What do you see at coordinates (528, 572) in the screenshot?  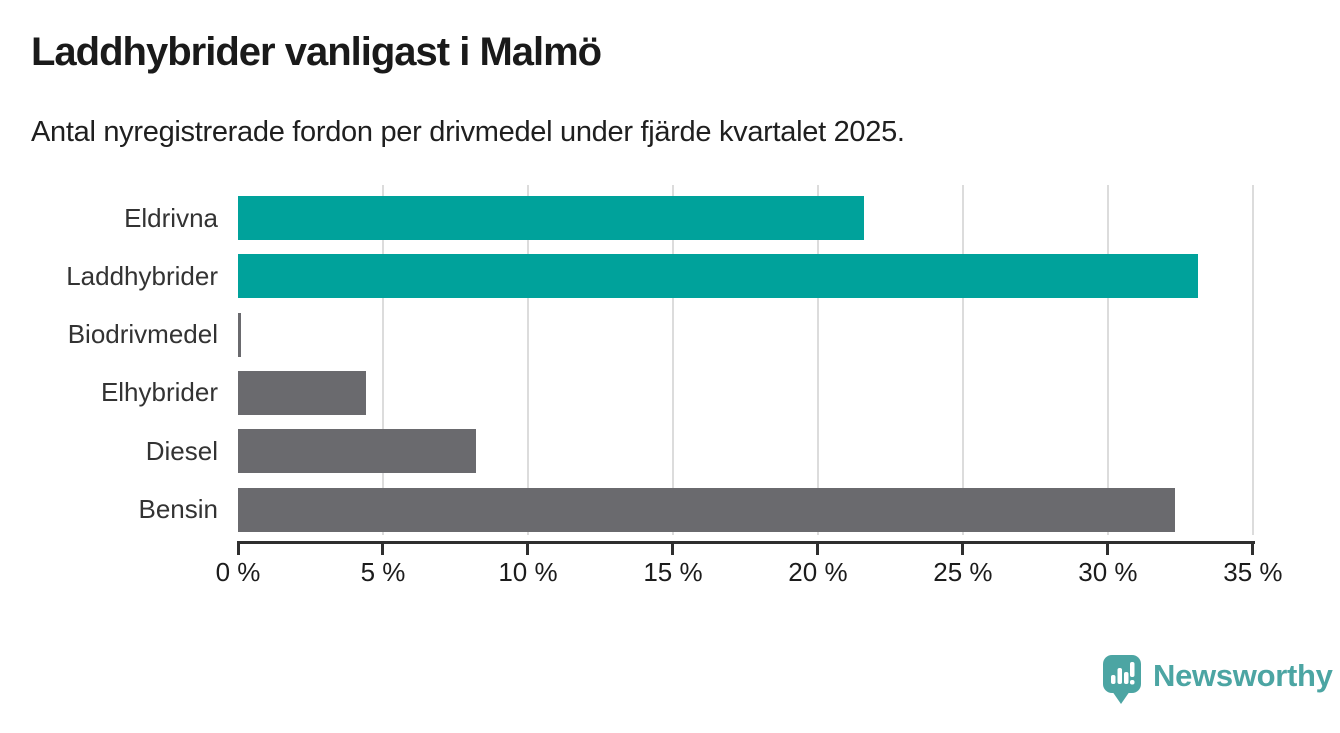 I see `x-axis-tick-label-10: 10 %` at bounding box center [528, 572].